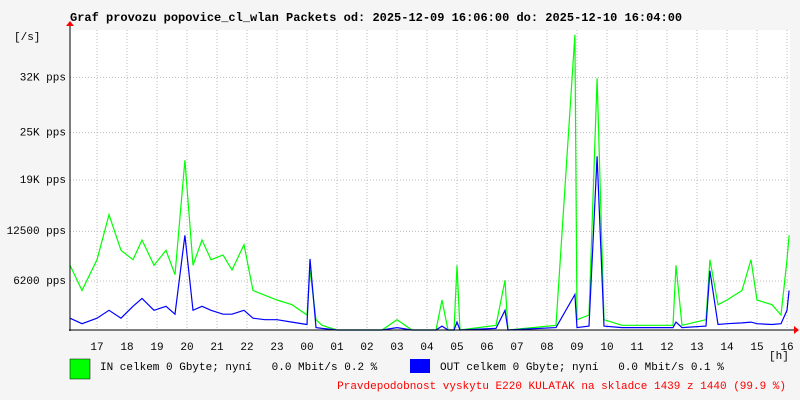  What do you see at coordinates (337, 348) in the screenshot?
I see `x-tick-label: 01` at bounding box center [337, 348].